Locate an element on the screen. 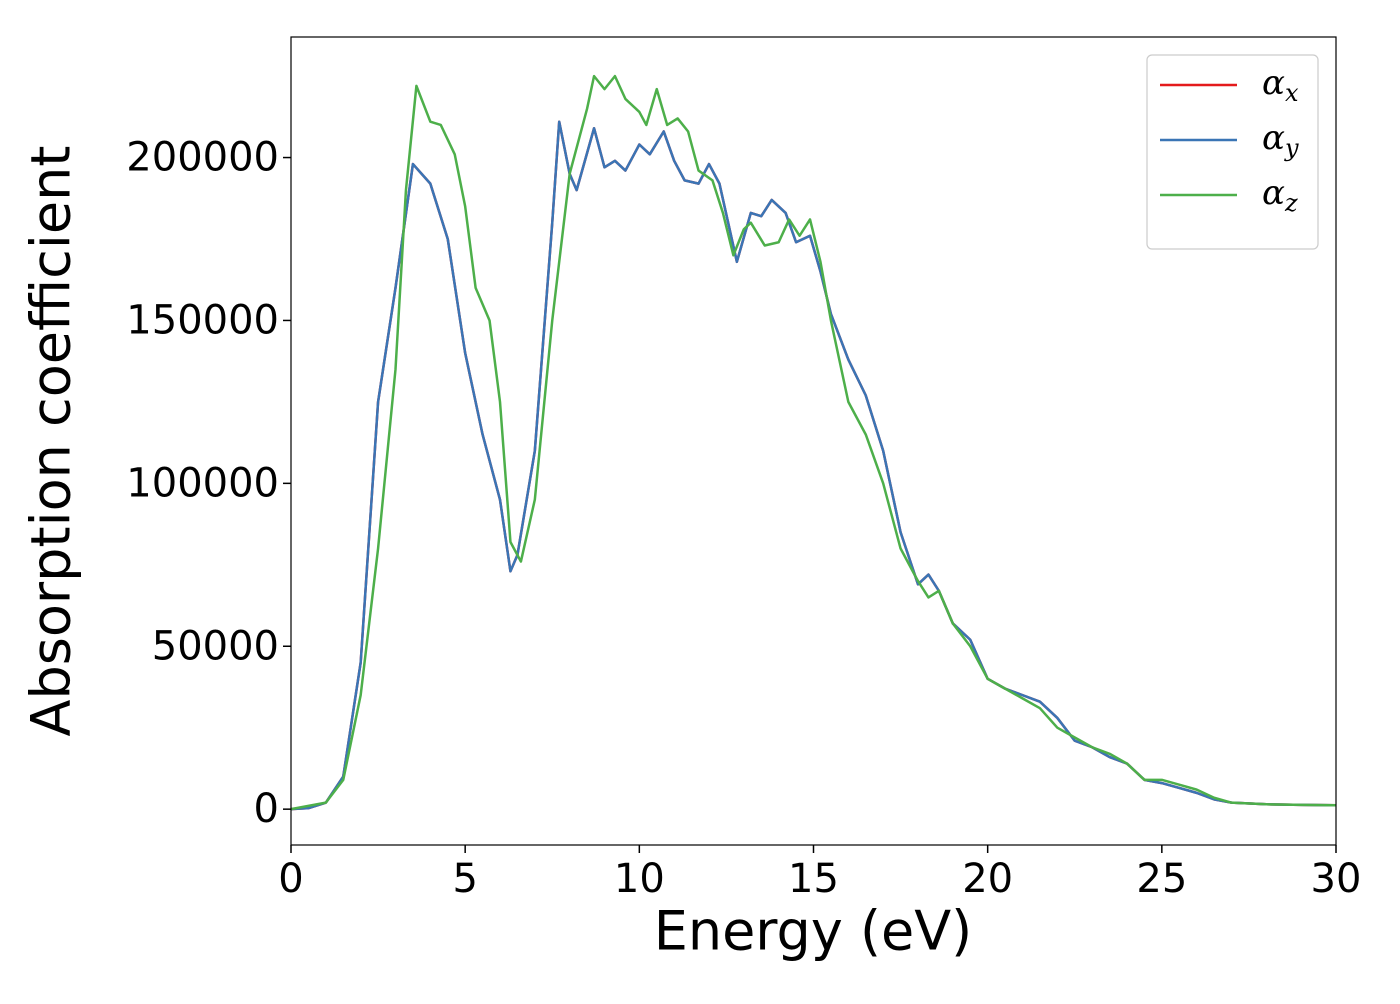 The width and height of the screenshot is (1400, 1004). y-axis-label: Absorption coefficient is located at coordinates (51, 441).